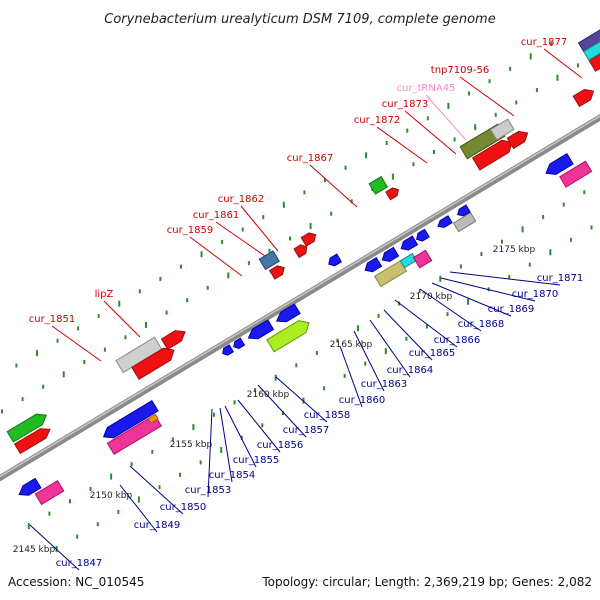 The width and height of the screenshot is (600, 600). What do you see at coordinates (191, 445) in the screenshot?
I see `scale-label: 2155 kbp` at bounding box center [191, 445].